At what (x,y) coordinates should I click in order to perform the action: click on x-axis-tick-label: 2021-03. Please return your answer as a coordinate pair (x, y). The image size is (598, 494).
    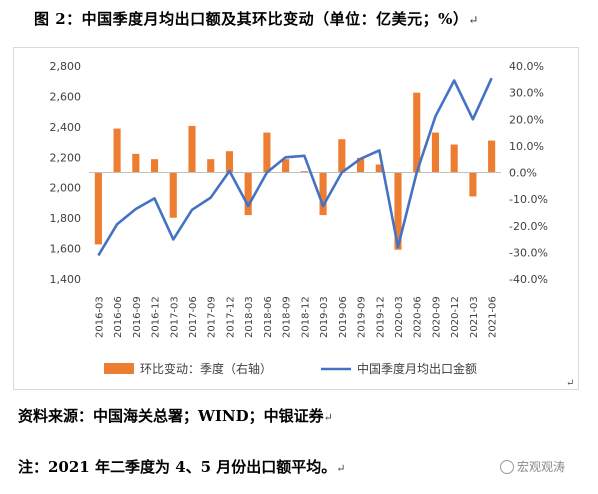
    Looking at the image, I should click on (474, 317).